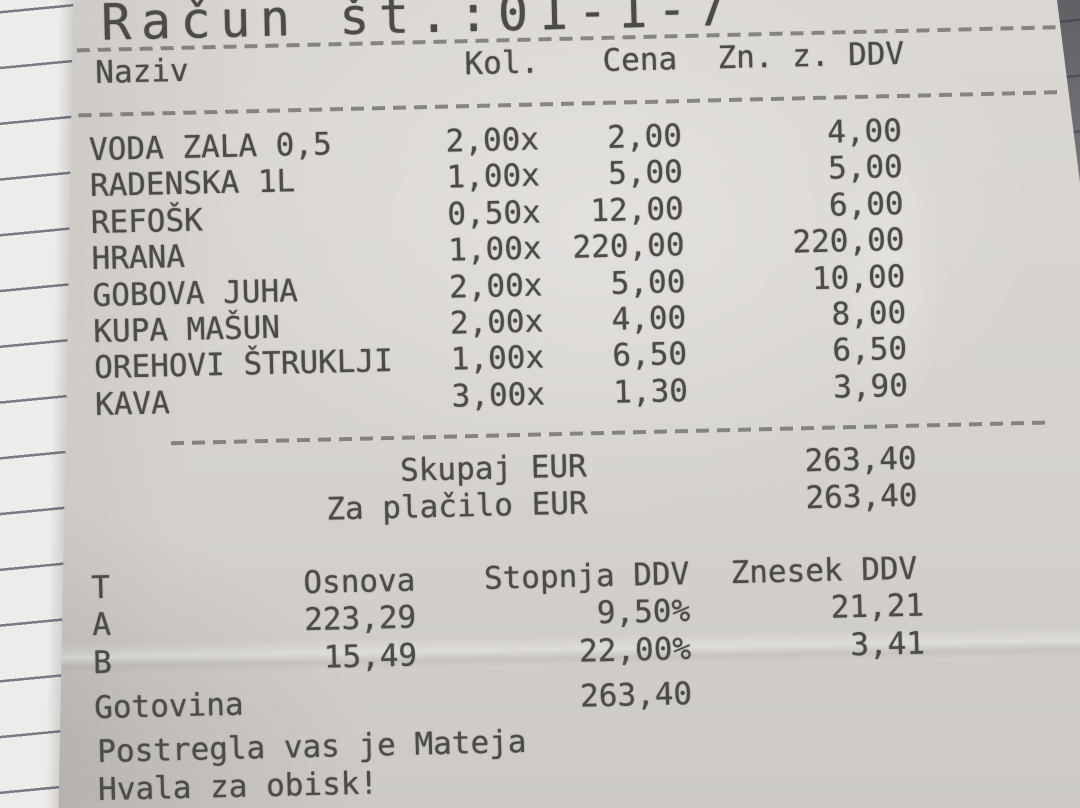 Image resolution: width=1080 pixels, height=808 pixels. Describe the element at coordinates (869, 313) in the screenshot. I see `item-total: 8,00` at that location.